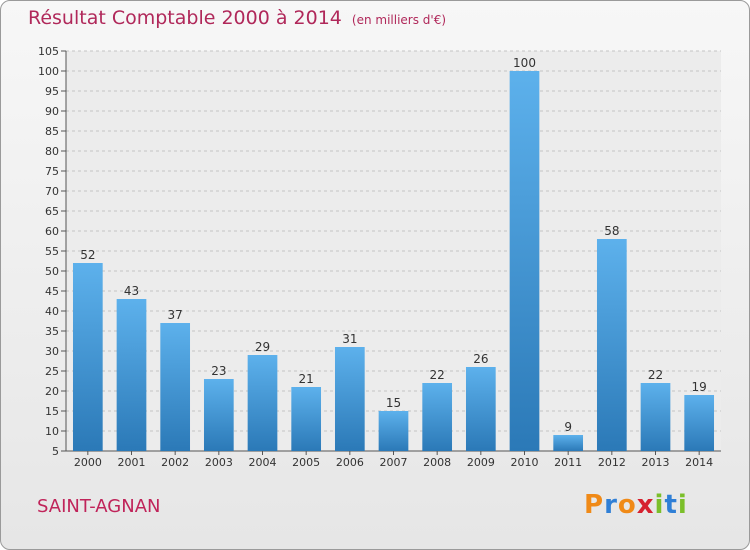 The width and height of the screenshot is (750, 550). Describe the element at coordinates (524, 63) in the screenshot. I see `data-label: 100` at that location.